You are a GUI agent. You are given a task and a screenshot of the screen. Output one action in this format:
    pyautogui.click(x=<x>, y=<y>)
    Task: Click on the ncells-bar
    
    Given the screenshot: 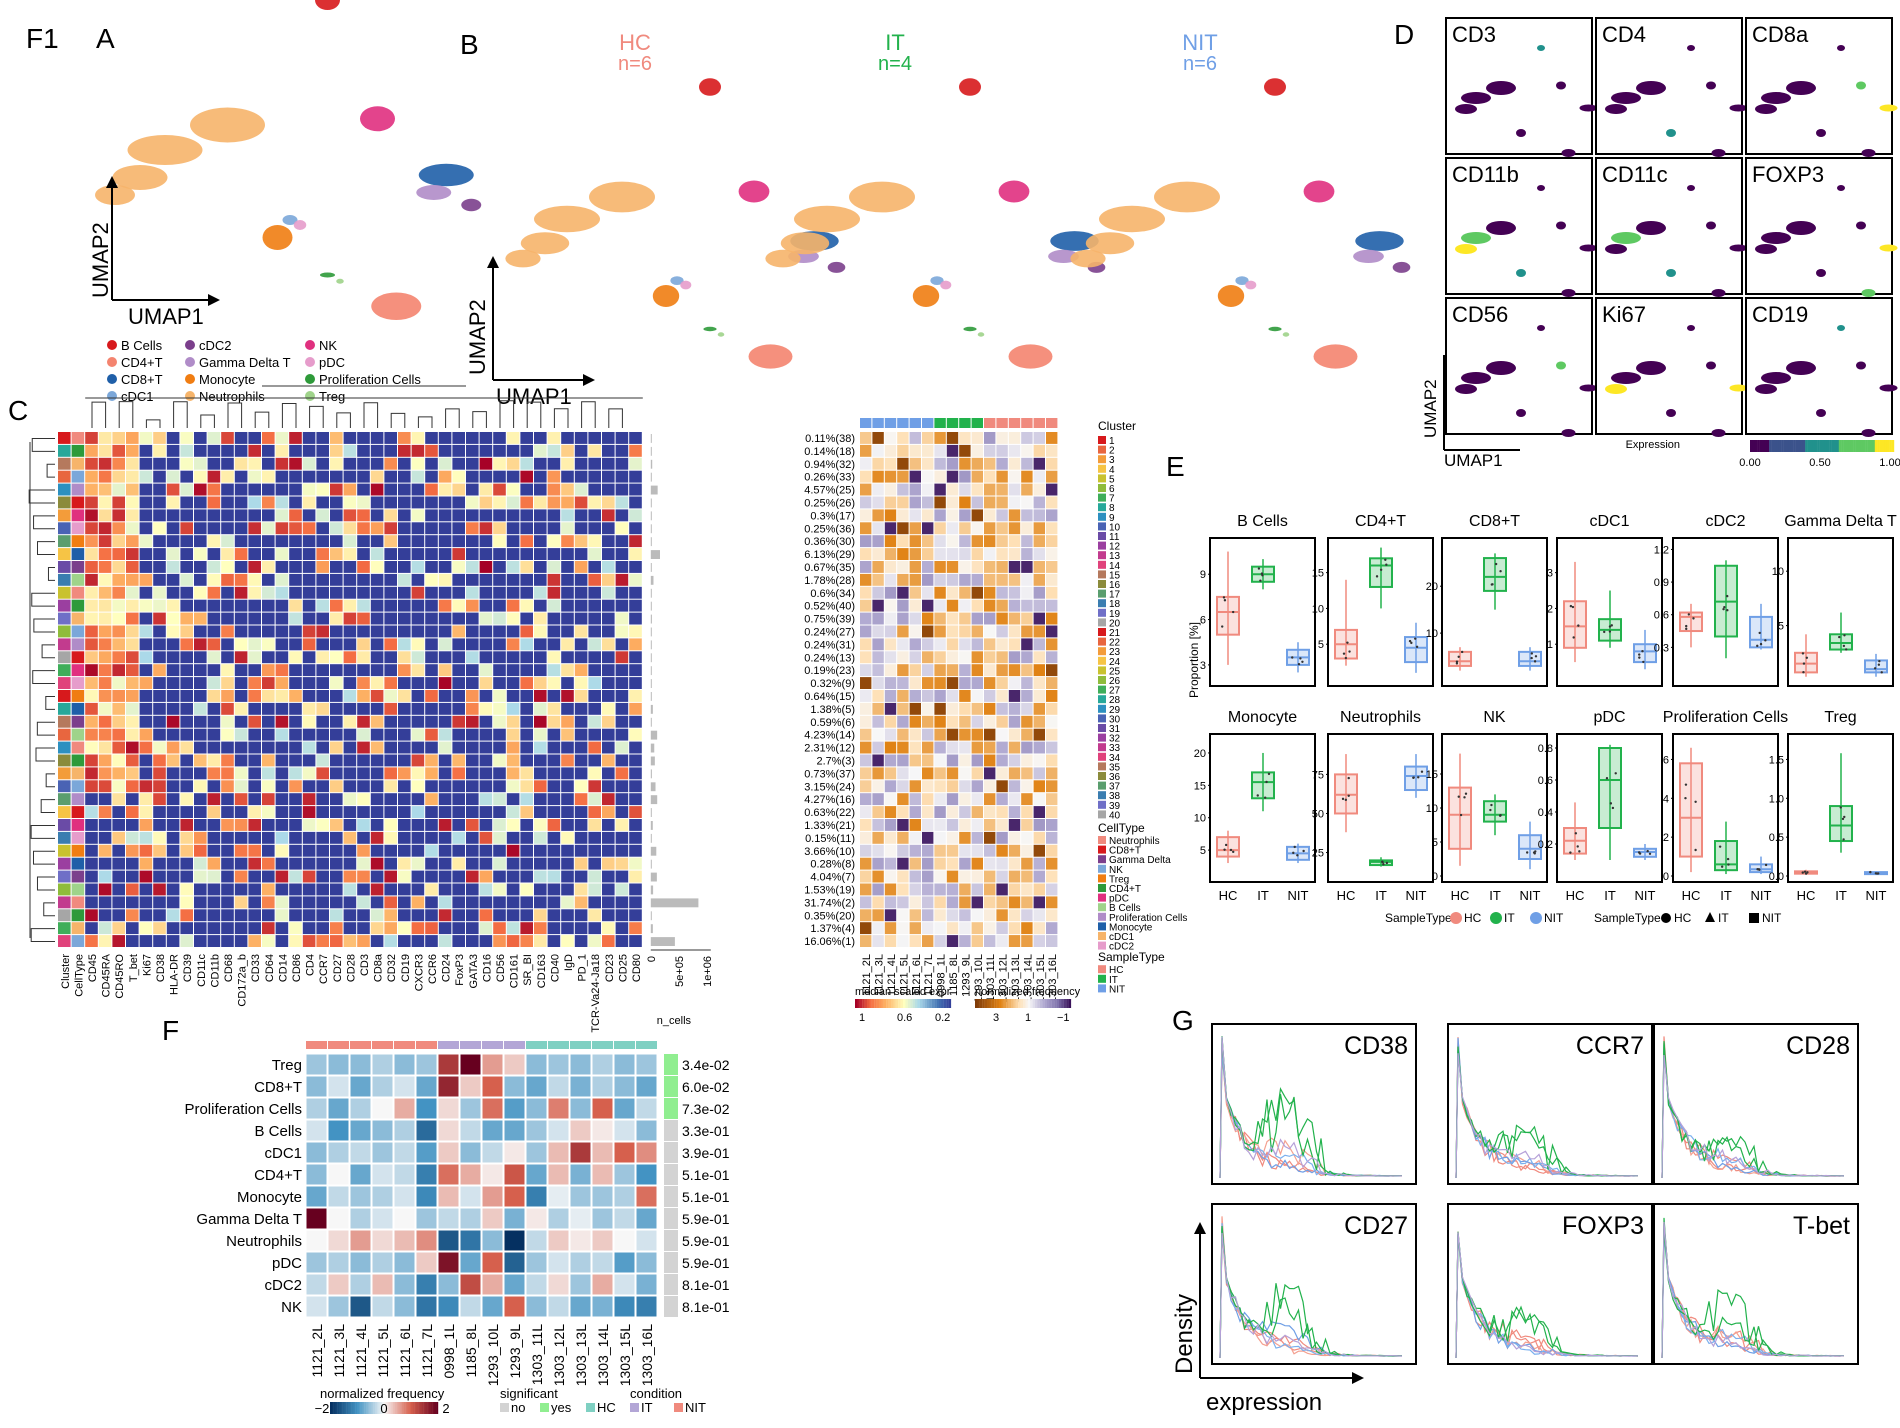 What is the action you would take?
    pyautogui.click(x=655, y=554)
    